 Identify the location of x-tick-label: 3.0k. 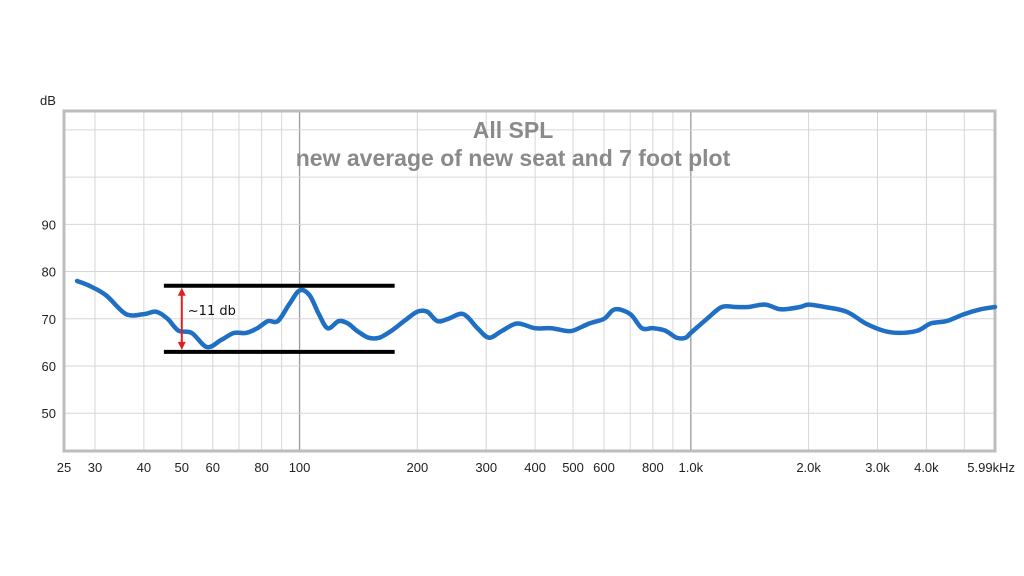
(877, 467).